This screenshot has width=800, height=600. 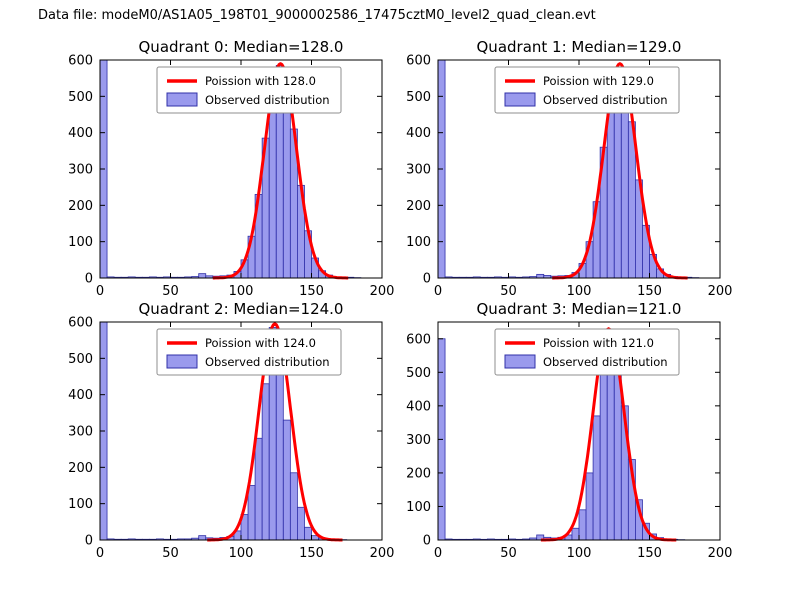 I want to click on subplot-title-quadrant-3: Quadrant 3: Median=121.0, so click(x=579, y=309).